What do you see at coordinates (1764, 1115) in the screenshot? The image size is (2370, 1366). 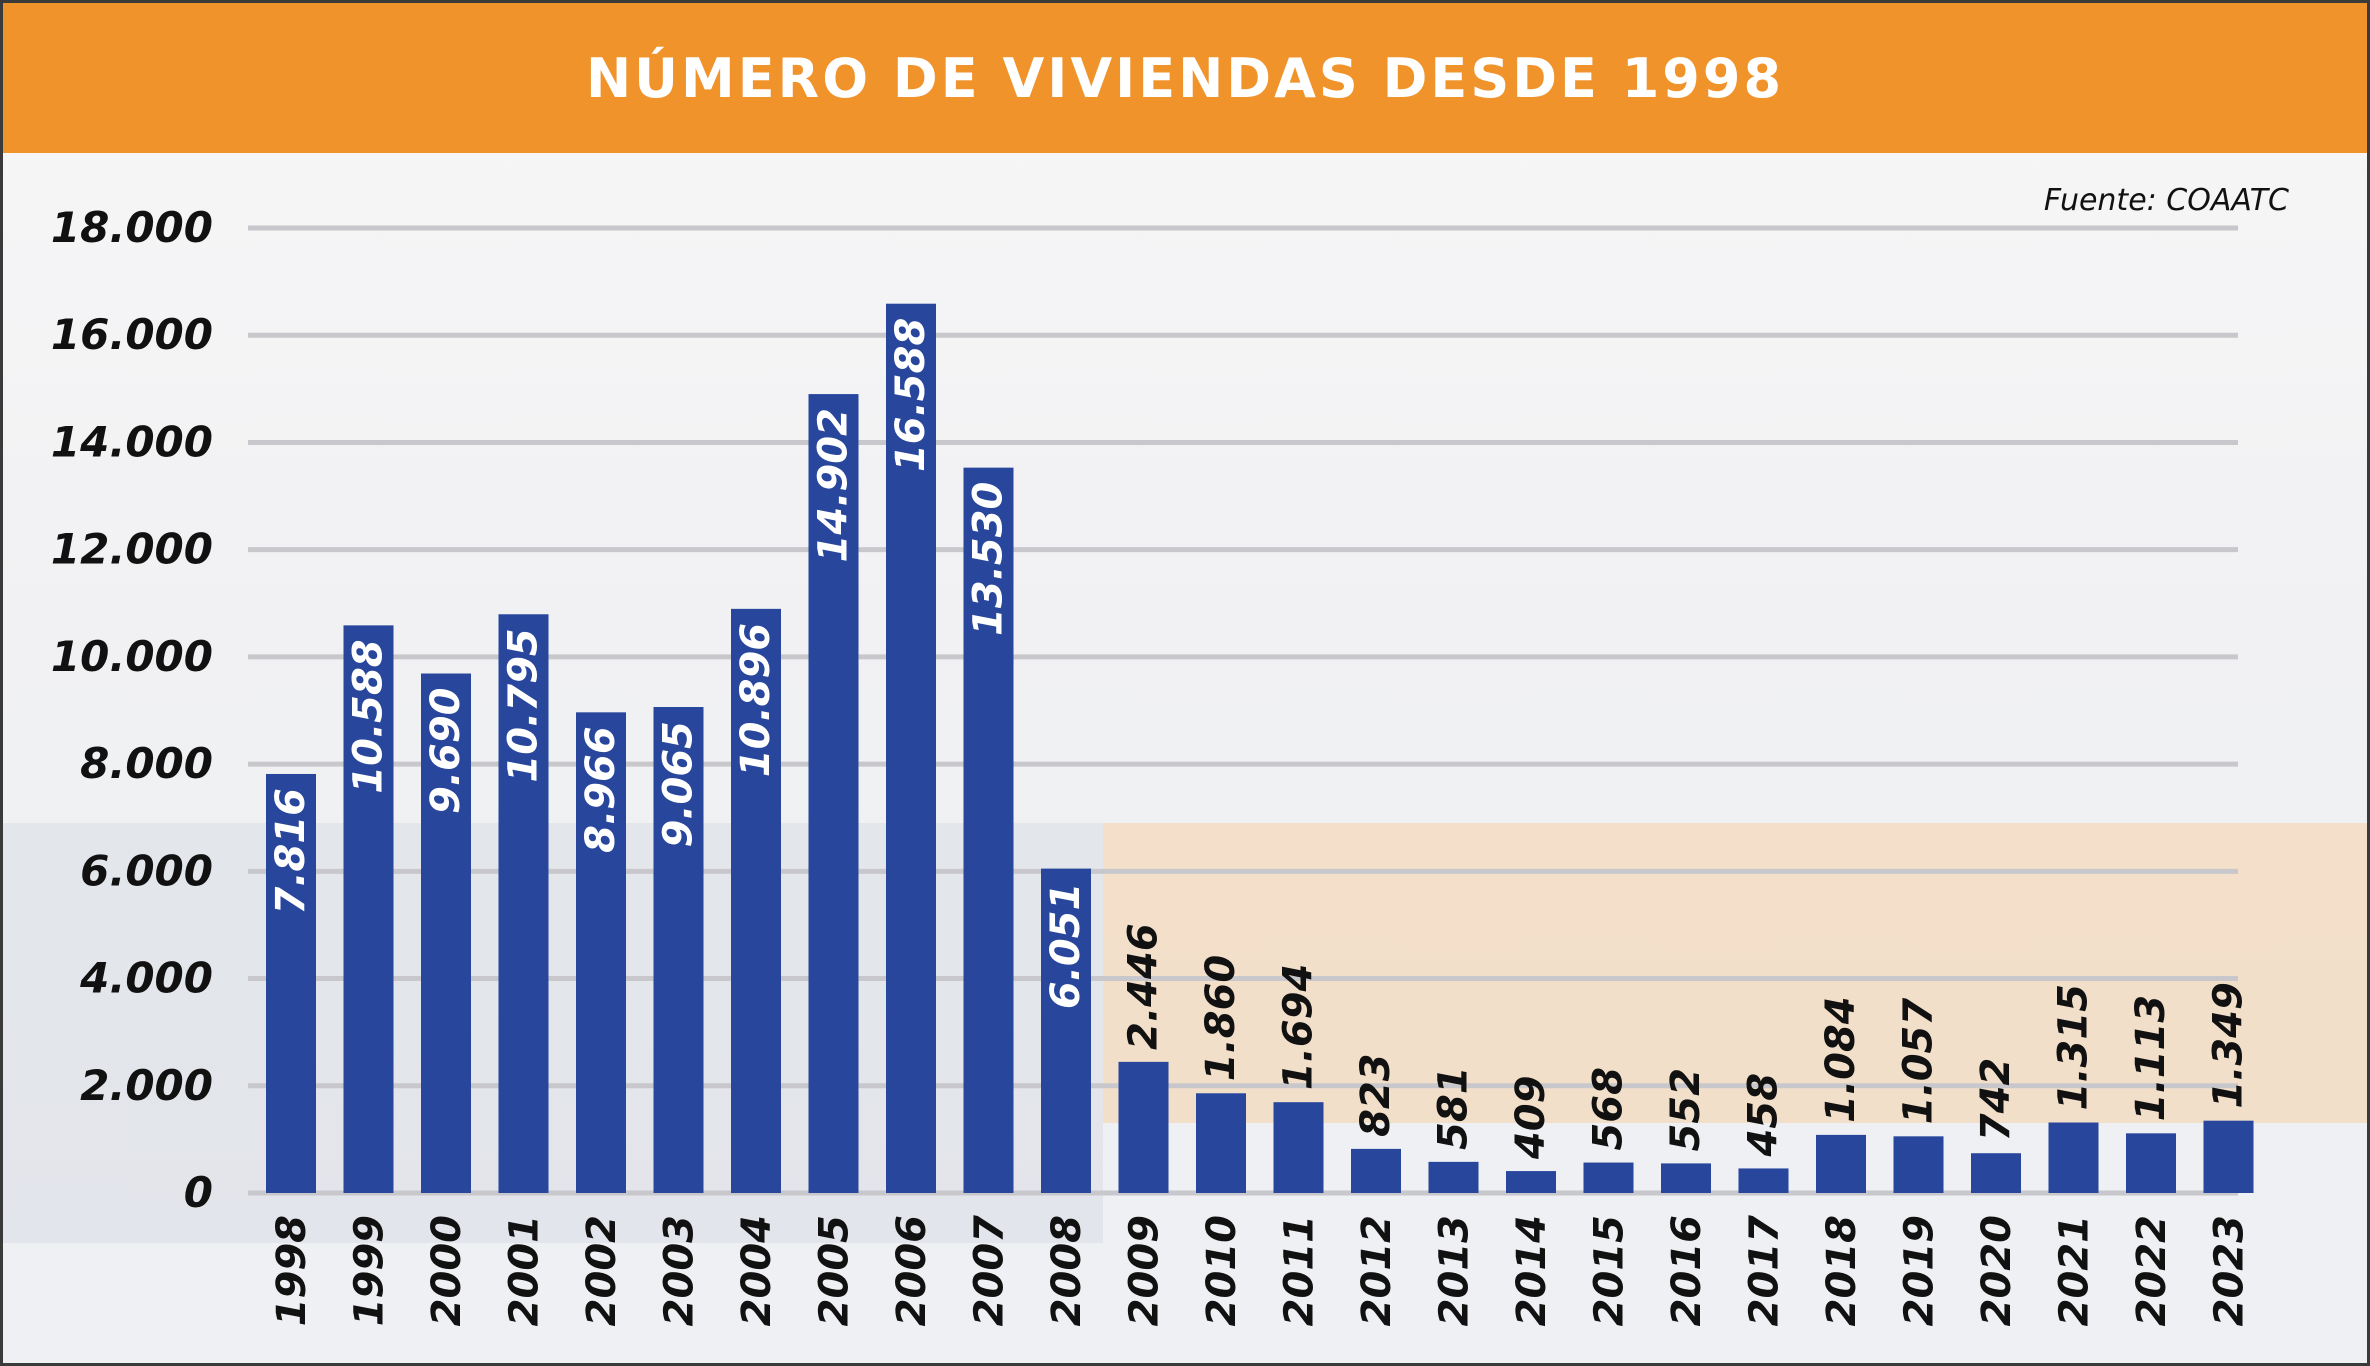 I see `bar-value-label: 458` at bounding box center [1764, 1115].